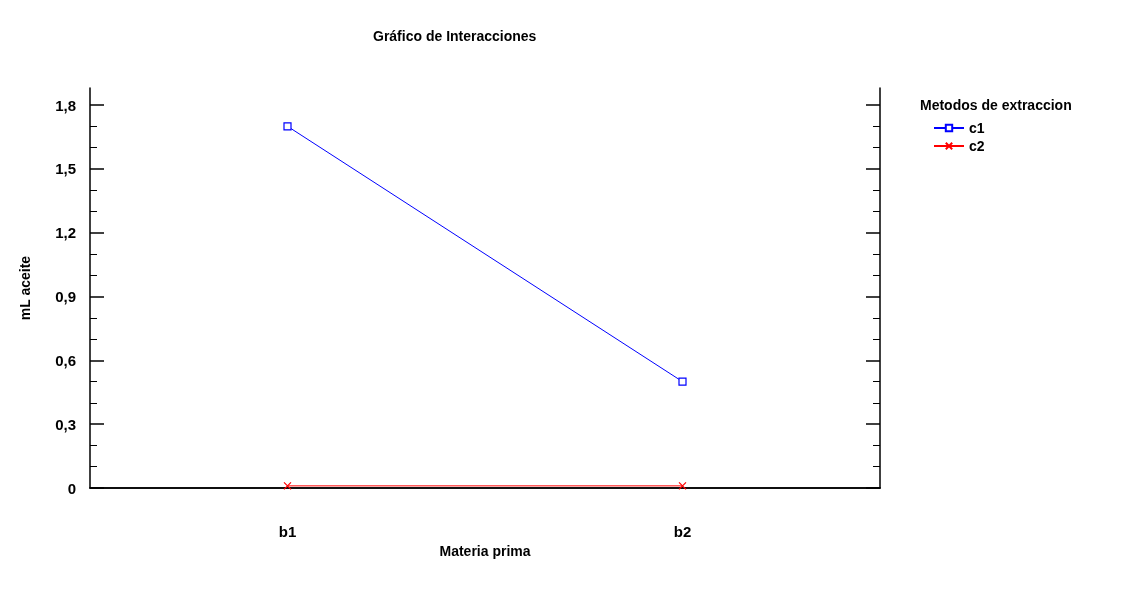 Image resolution: width=1148 pixels, height=592 pixels. I want to click on y-tick-label: 0, so click(71, 488).